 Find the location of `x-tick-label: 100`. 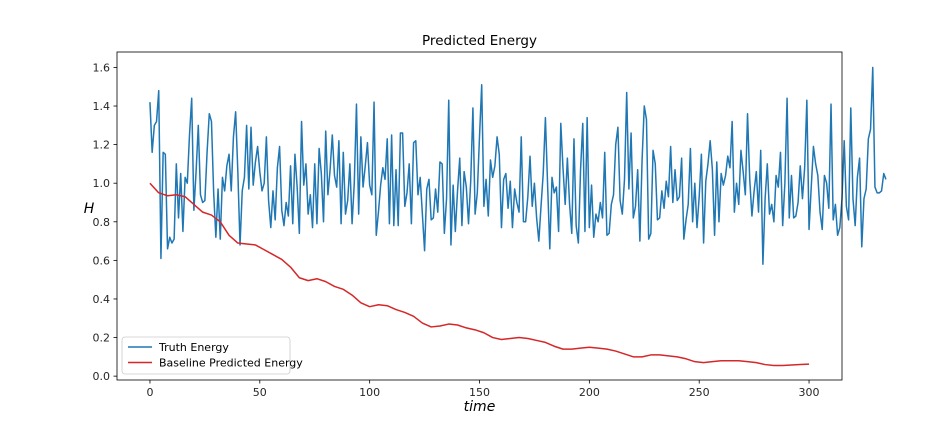

x-tick-label: 100 is located at coordinates (369, 392).